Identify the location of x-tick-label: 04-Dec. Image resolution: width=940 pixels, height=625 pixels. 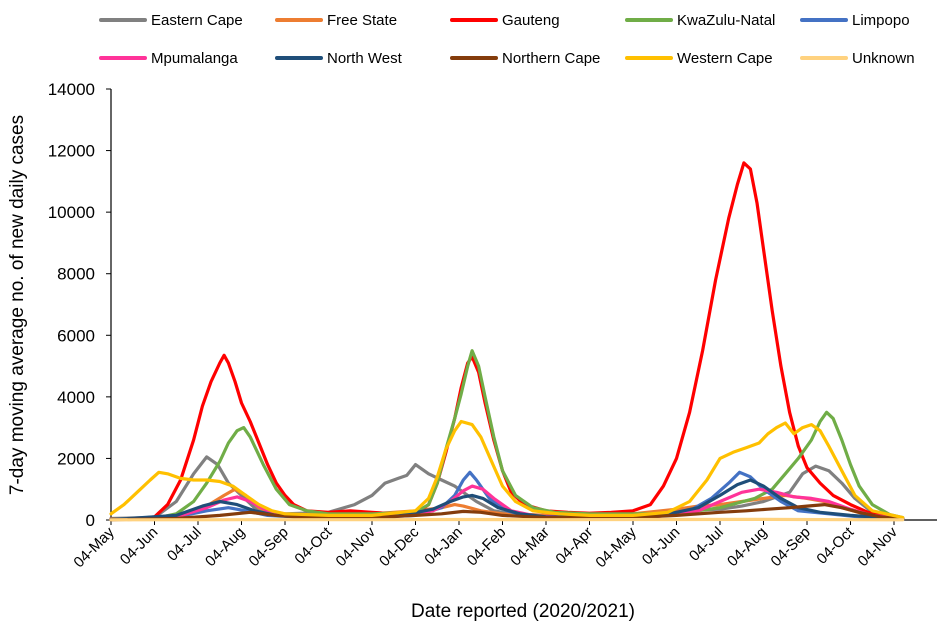
(399, 546).